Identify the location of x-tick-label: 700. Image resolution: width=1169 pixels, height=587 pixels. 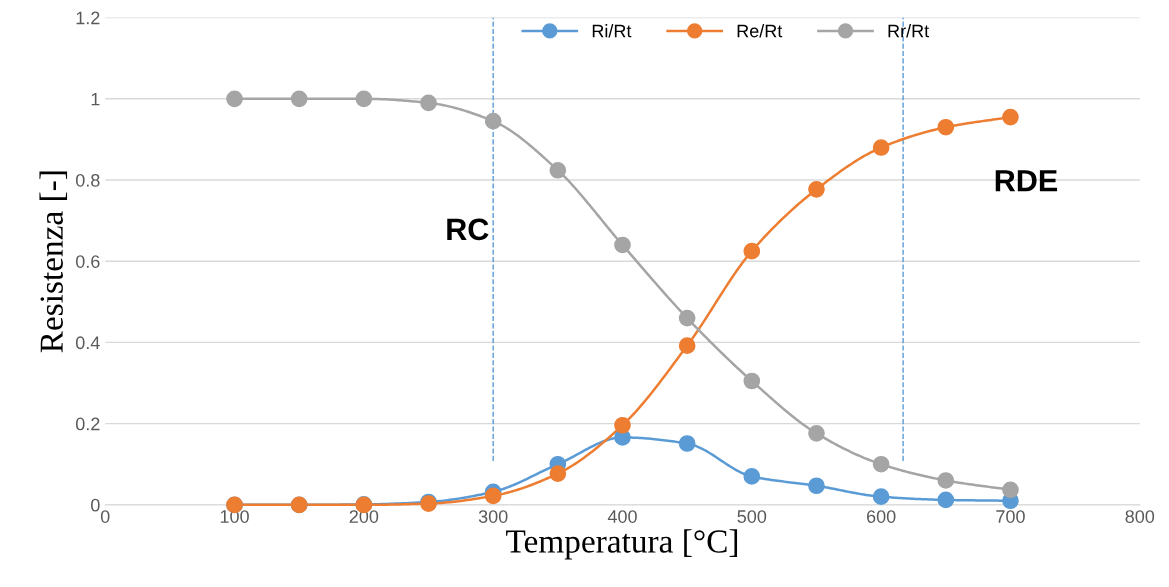
(1010, 516).